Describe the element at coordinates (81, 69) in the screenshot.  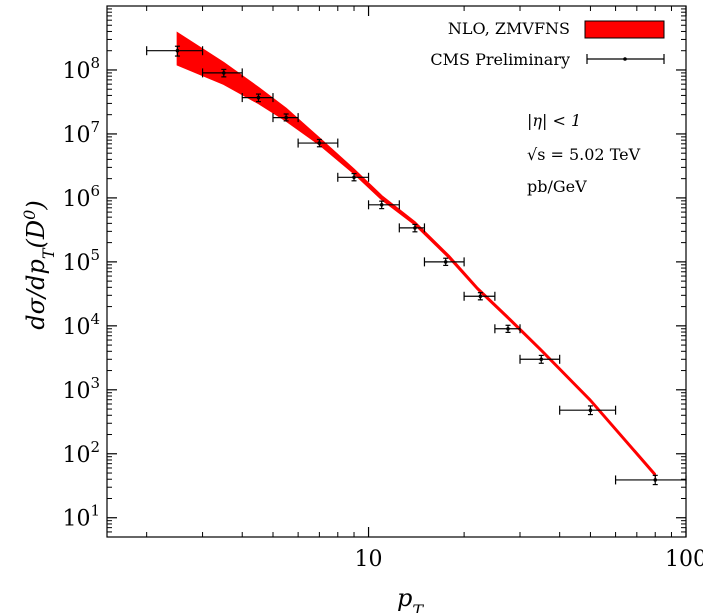
I see `y-tick-label: 10⁸` at that location.